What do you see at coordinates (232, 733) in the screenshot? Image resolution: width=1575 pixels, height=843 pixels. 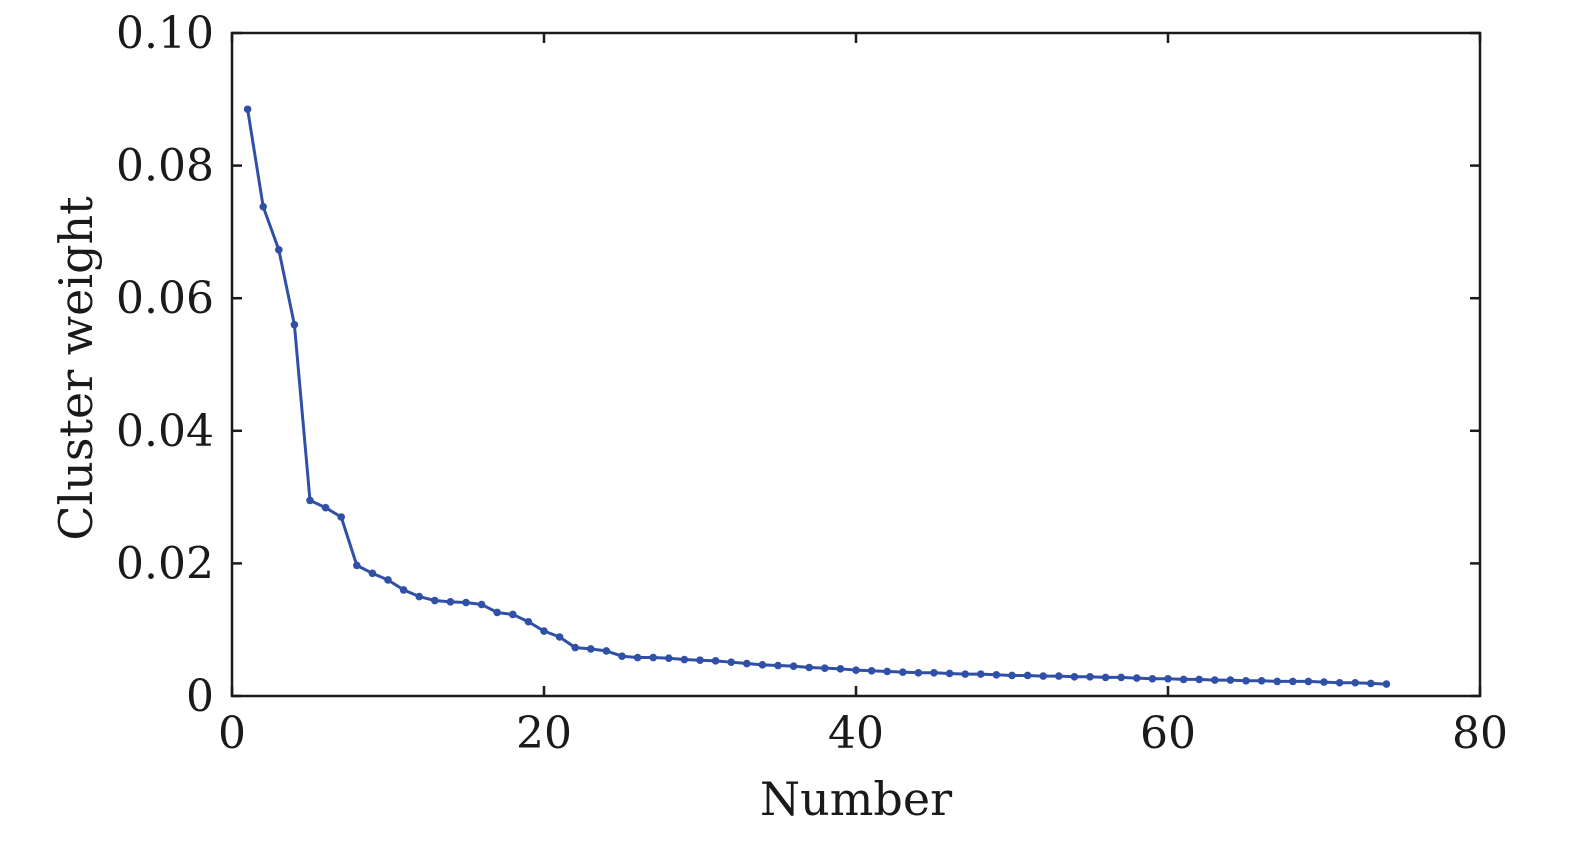 I see `x-tick-label: 0` at bounding box center [232, 733].